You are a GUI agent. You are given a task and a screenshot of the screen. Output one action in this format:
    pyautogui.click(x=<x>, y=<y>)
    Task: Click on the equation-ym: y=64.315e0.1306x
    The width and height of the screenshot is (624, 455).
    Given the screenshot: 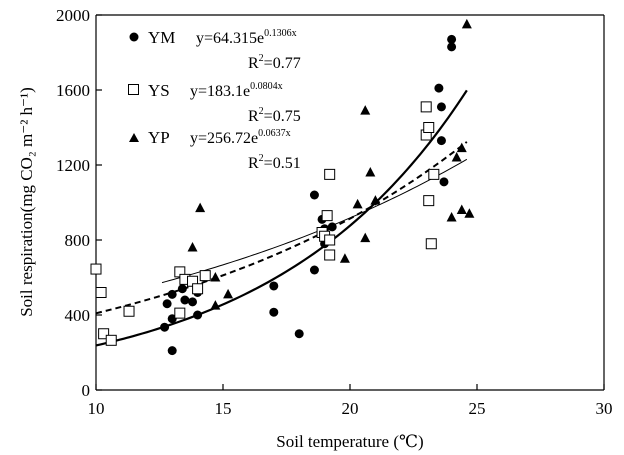 What is the action you would take?
    pyautogui.click(x=246, y=37)
    